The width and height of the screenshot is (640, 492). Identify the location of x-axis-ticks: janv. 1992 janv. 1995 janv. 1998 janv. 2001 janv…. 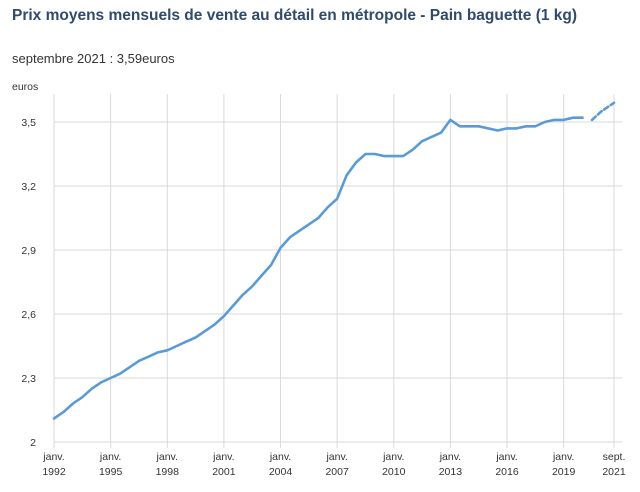
(334, 464).